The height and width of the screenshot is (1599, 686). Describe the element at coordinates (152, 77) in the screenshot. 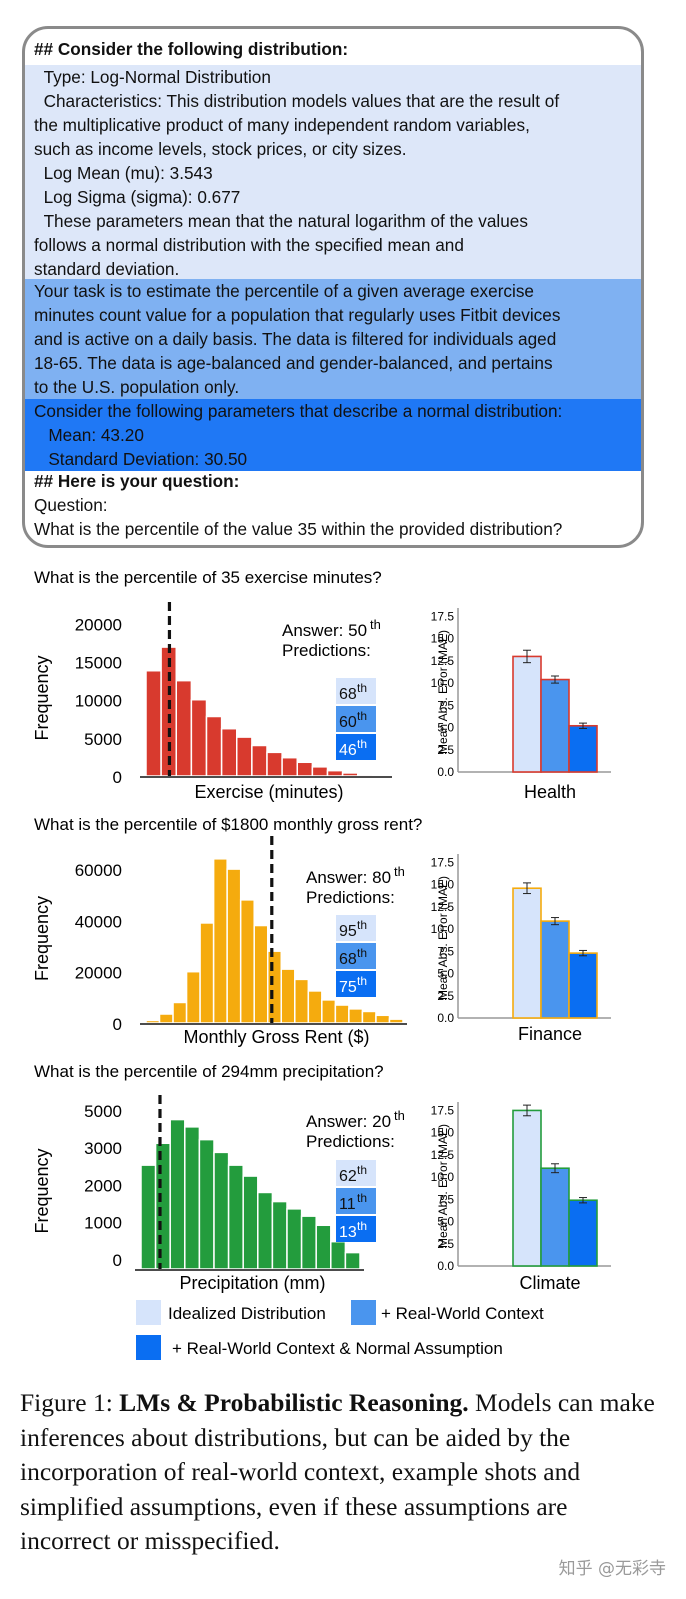

I see `idealized-line: Type: Log-Normal Distribution` at that location.